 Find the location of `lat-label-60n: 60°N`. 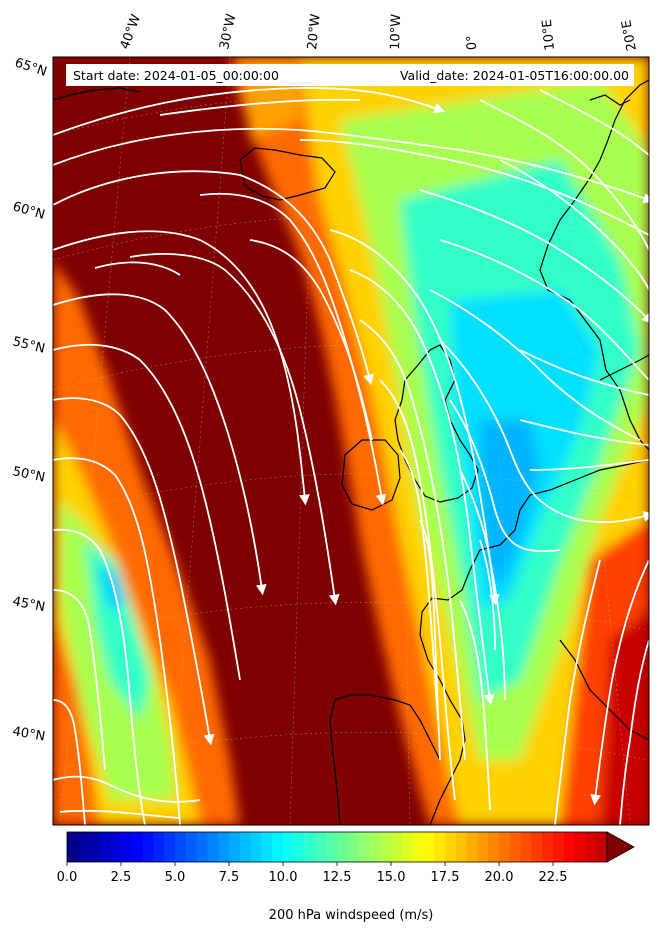

lat-label-60n: 60°N is located at coordinates (29, 210).